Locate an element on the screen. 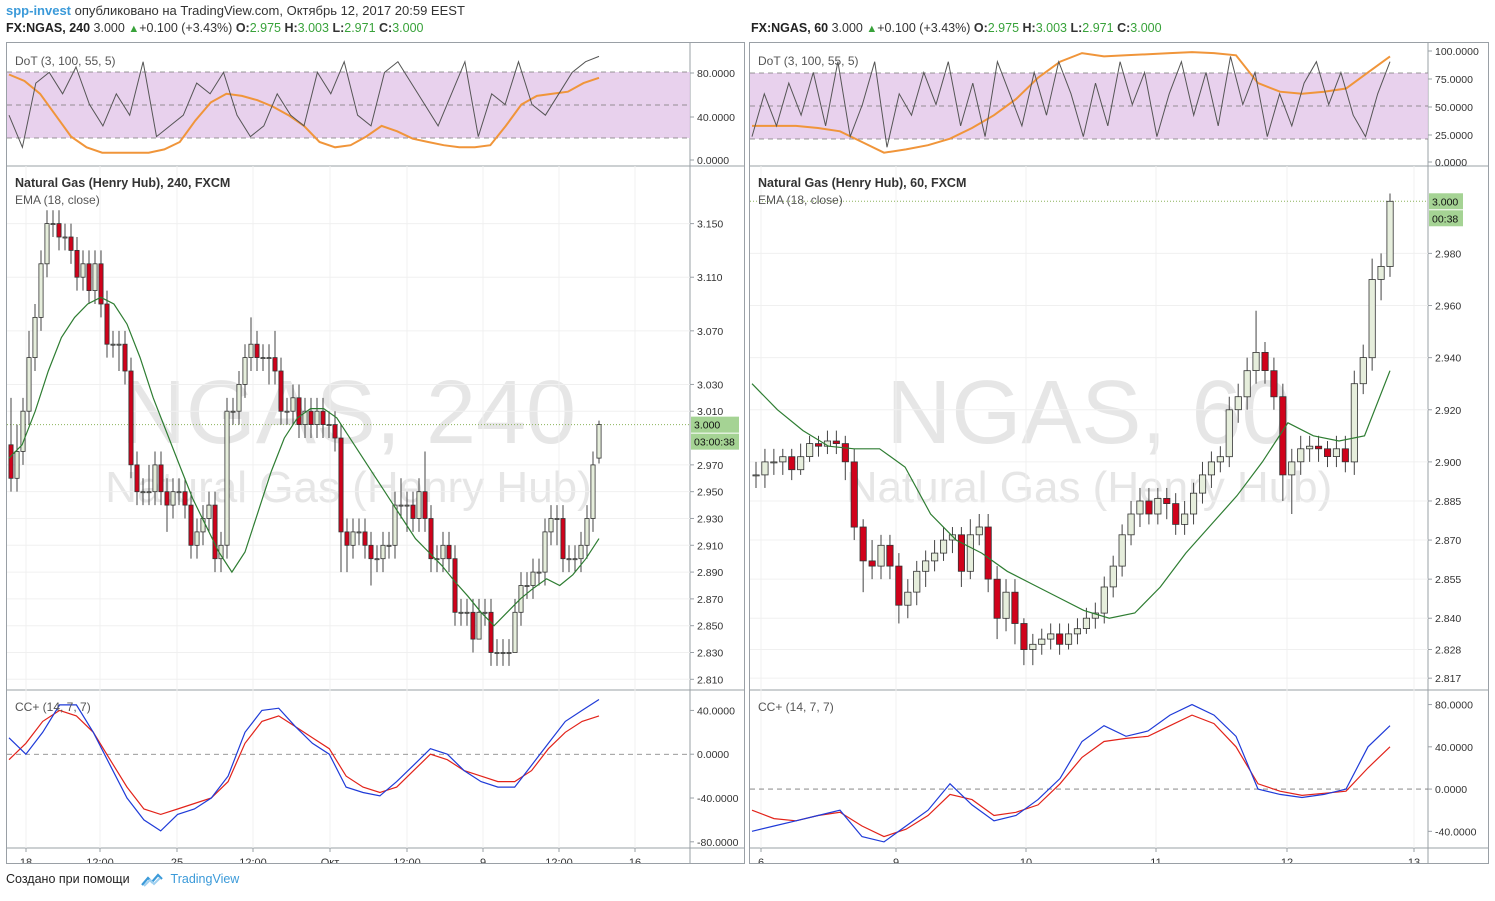  cc-tick-label: 80.0000 is located at coordinates (1454, 706).